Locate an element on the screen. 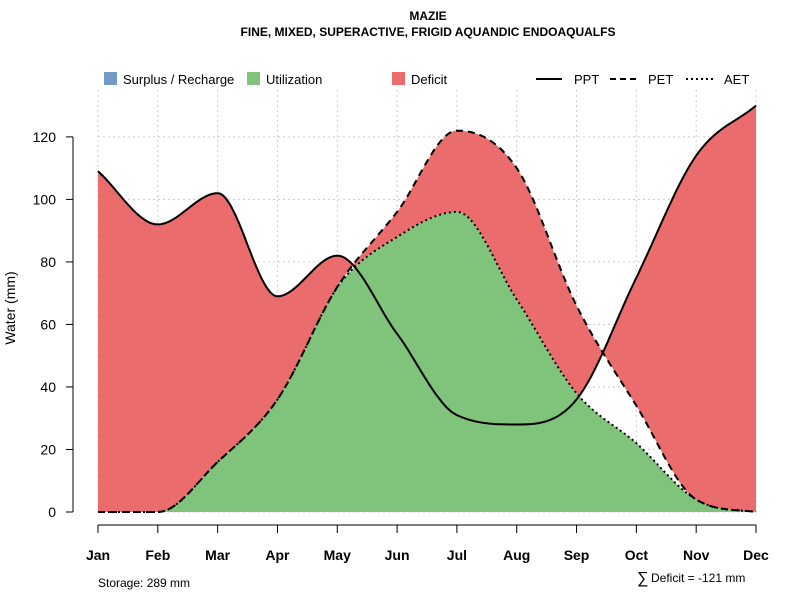 Image resolution: width=800 pixels, height=600 pixels. chart-title: MAZIE is located at coordinates (427, 16).